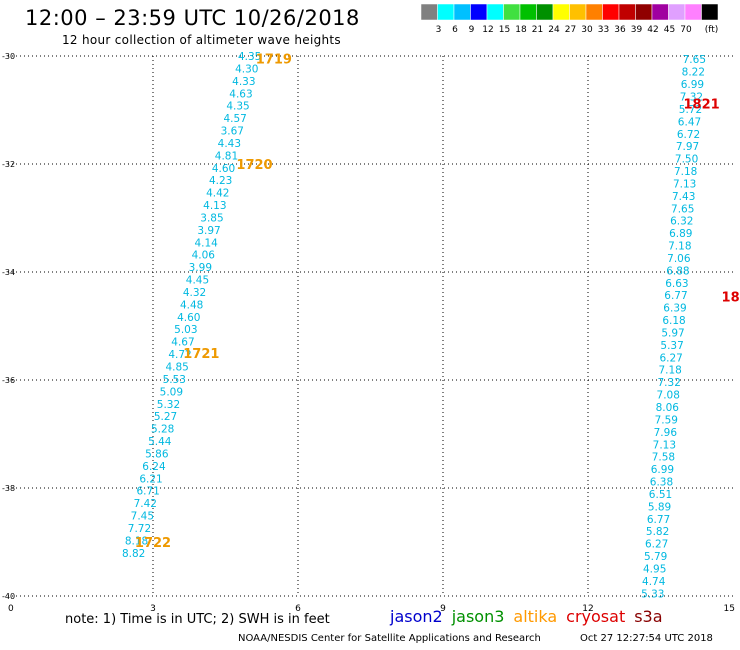 This screenshot has width=740, height=650. Describe the element at coordinates (487, 30) in the screenshot. I see `legend-label: 12` at that location.